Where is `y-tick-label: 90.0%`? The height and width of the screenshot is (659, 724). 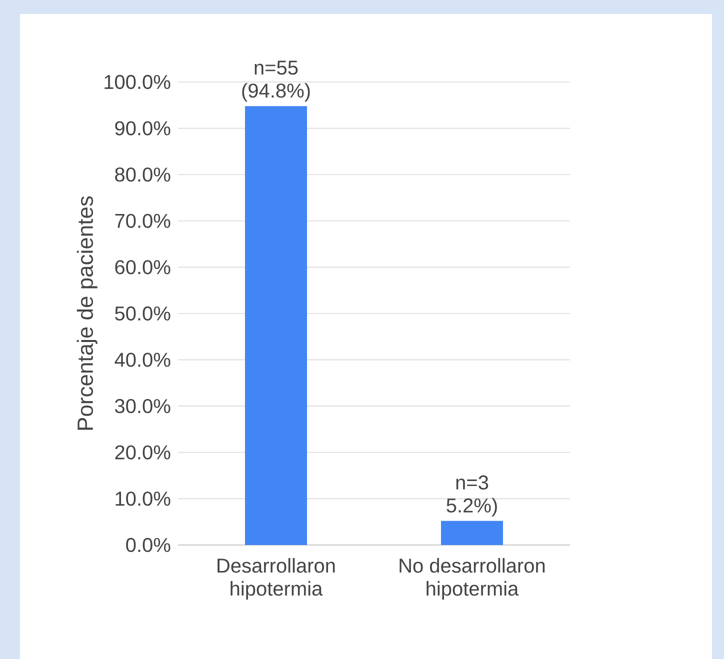
y-tick-label: 90.0% is located at coordinates (142, 128).